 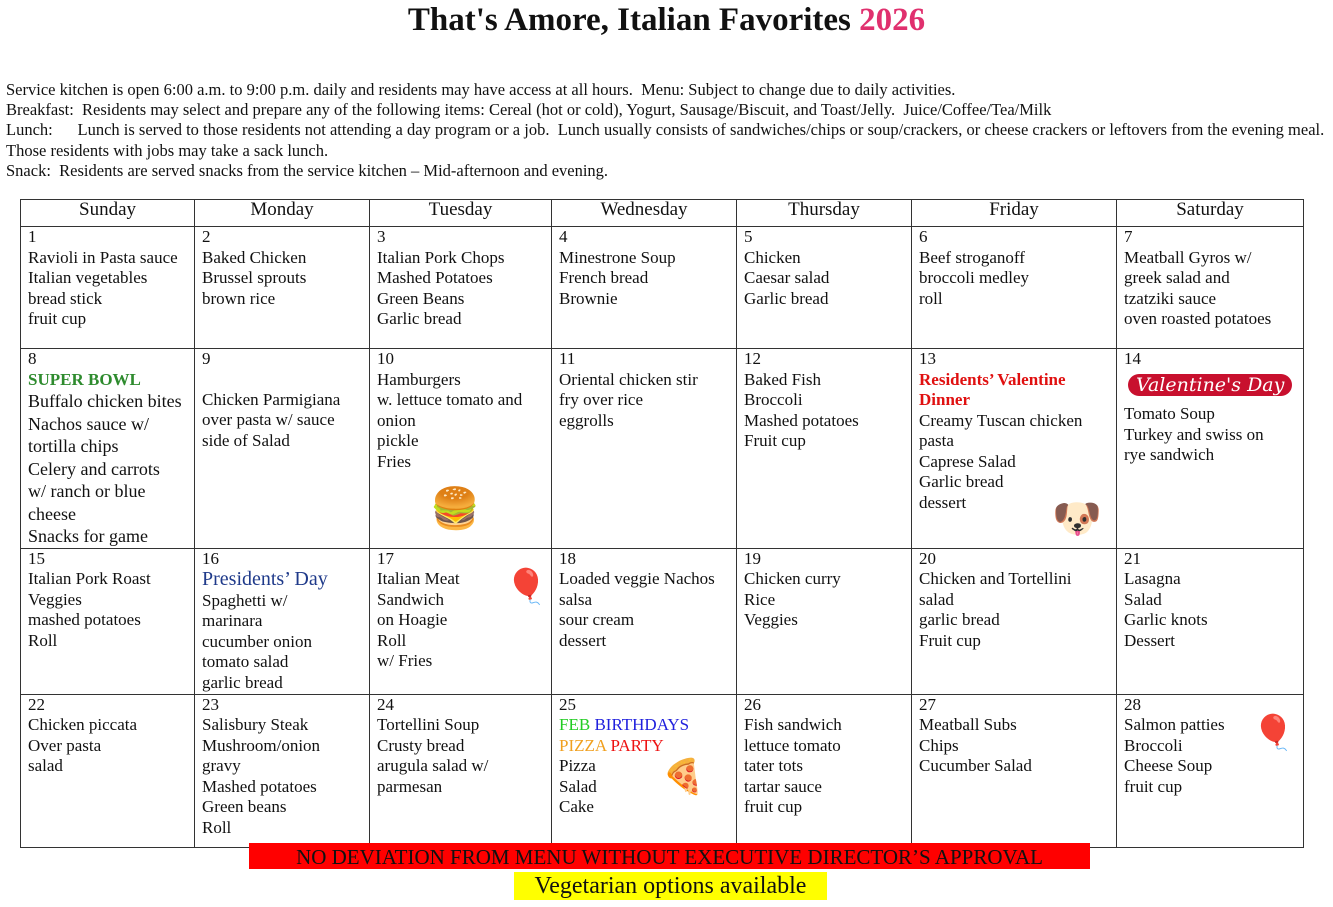 I want to click on menu-item: parmesan, so click(x=410, y=786).